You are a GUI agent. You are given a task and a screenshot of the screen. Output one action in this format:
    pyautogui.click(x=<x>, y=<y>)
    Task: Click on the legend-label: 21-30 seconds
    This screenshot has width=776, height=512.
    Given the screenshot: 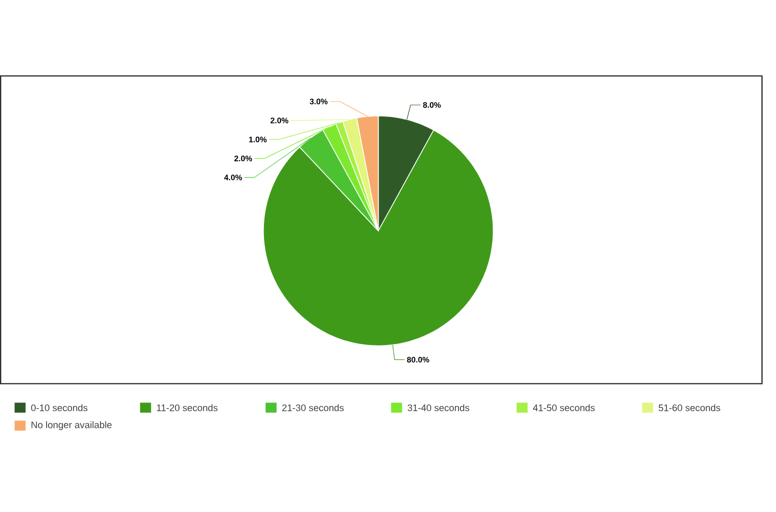 What is the action you would take?
    pyautogui.click(x=313, y=408)
    